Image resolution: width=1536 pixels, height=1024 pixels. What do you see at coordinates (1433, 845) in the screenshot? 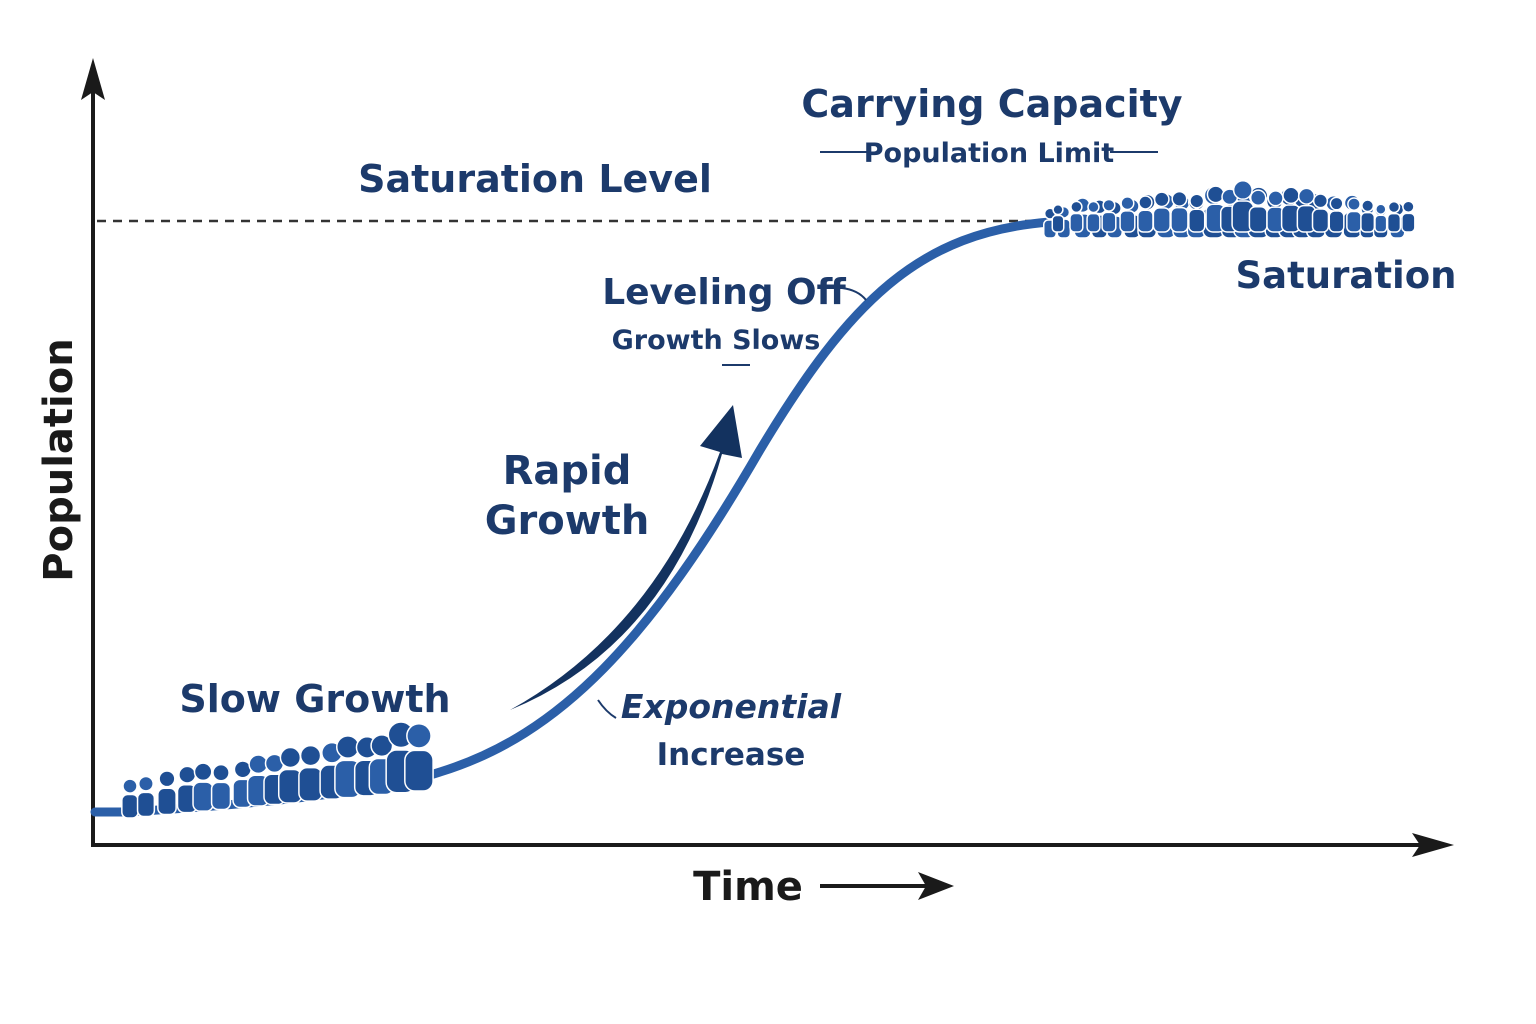
I see `x-axis-arrow` at bounding box center [1433, 845].